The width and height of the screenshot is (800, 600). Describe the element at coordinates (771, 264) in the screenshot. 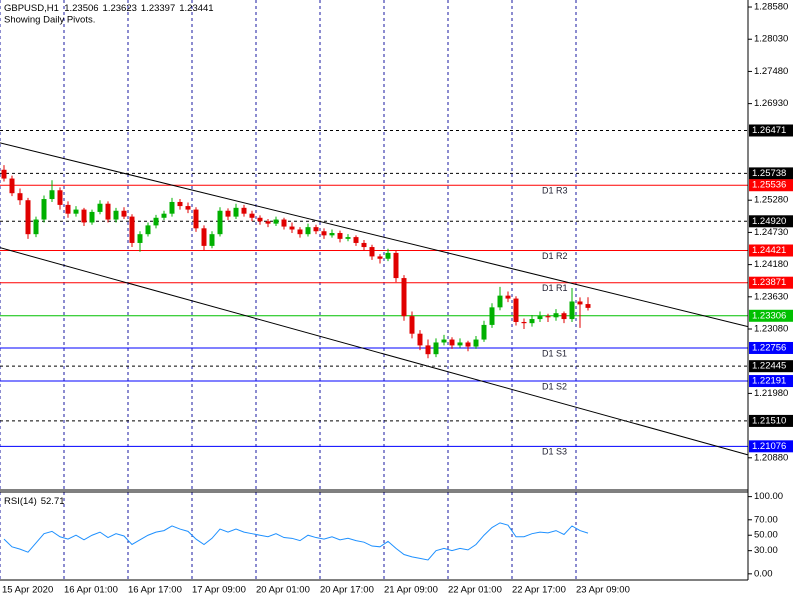

I see `y-tick-label: 1.24180` at that location.